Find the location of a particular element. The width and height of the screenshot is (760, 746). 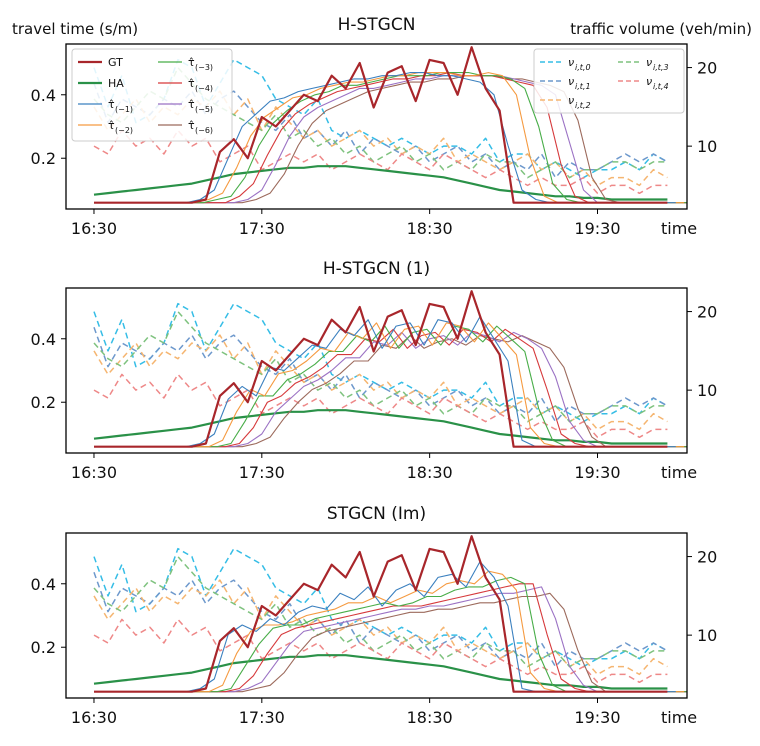

series-line-p4 is located at coordinates (407, 638).